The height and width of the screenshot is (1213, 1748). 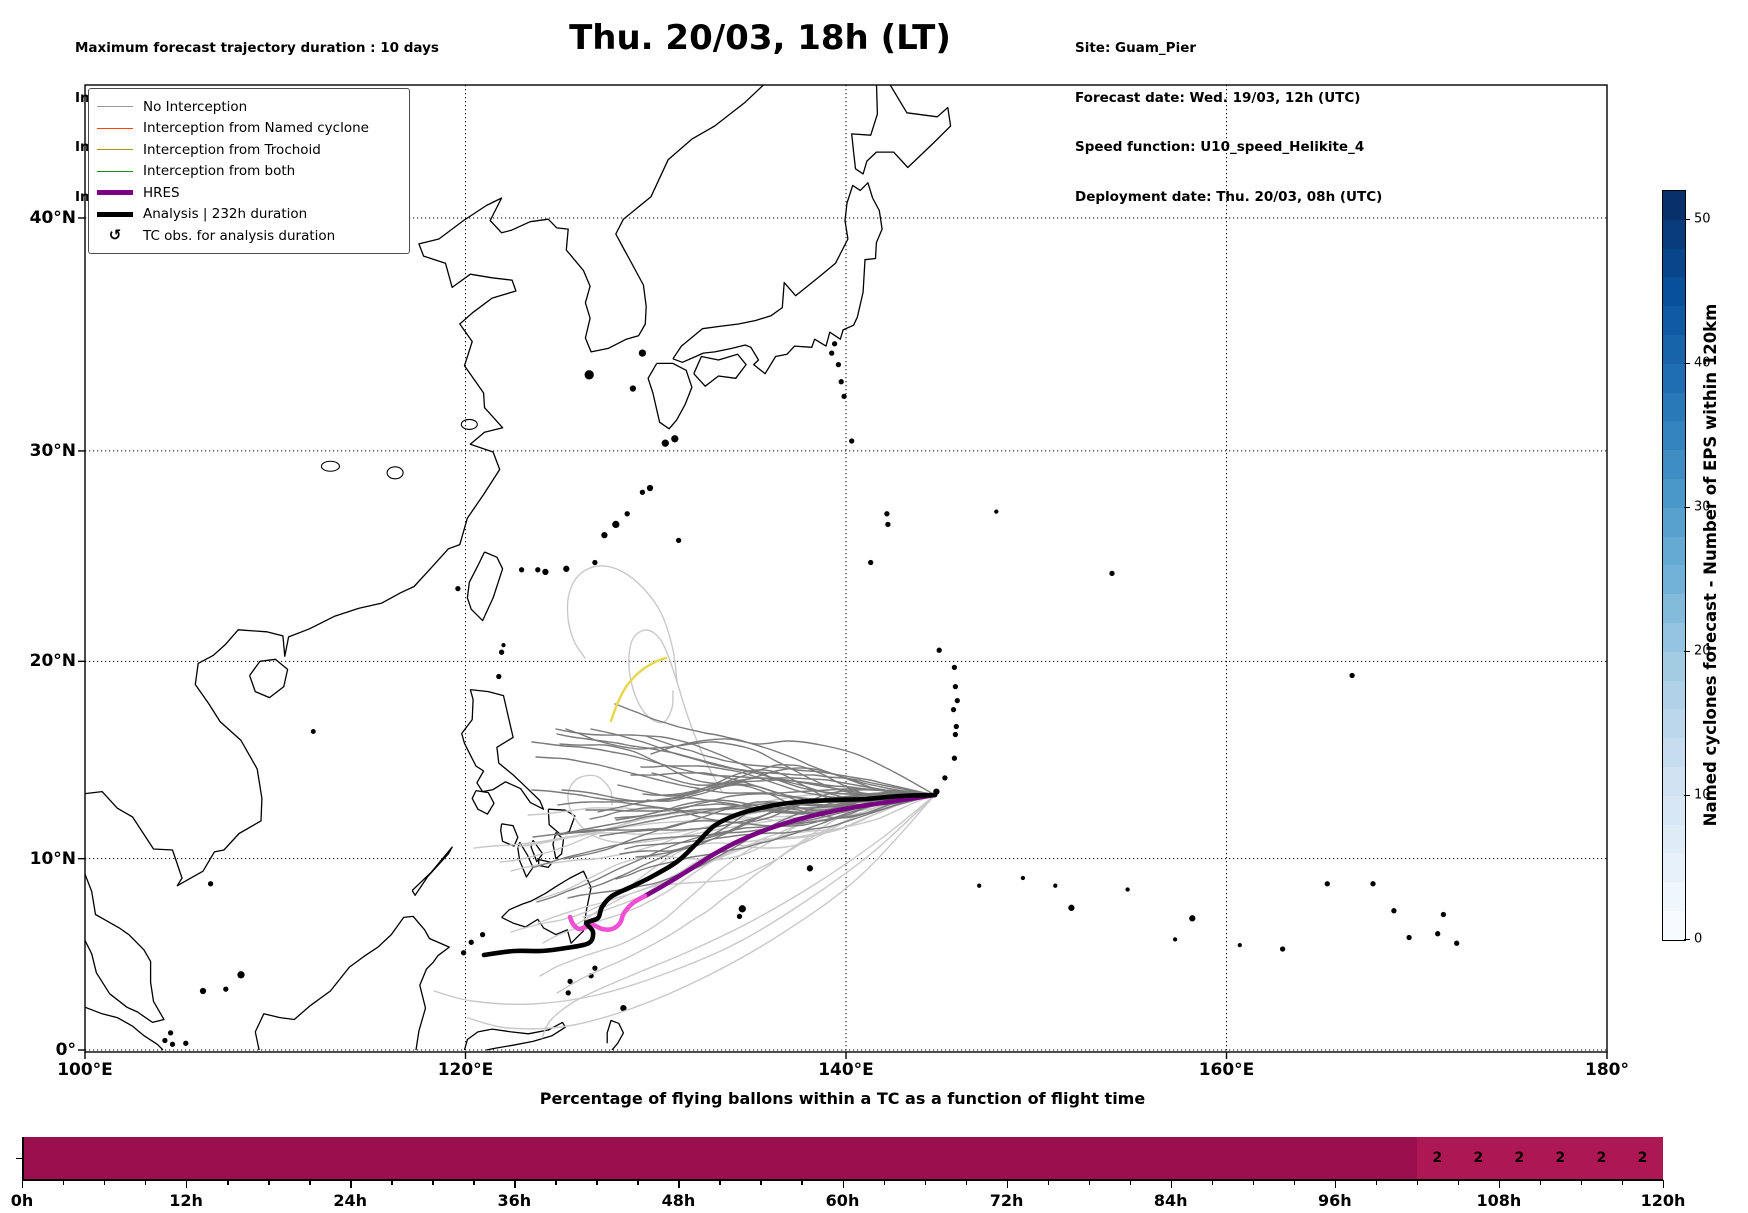 I want to click on site-line: Speed function: U10_speed_Helikite_4, so click(x=1220, y=147).